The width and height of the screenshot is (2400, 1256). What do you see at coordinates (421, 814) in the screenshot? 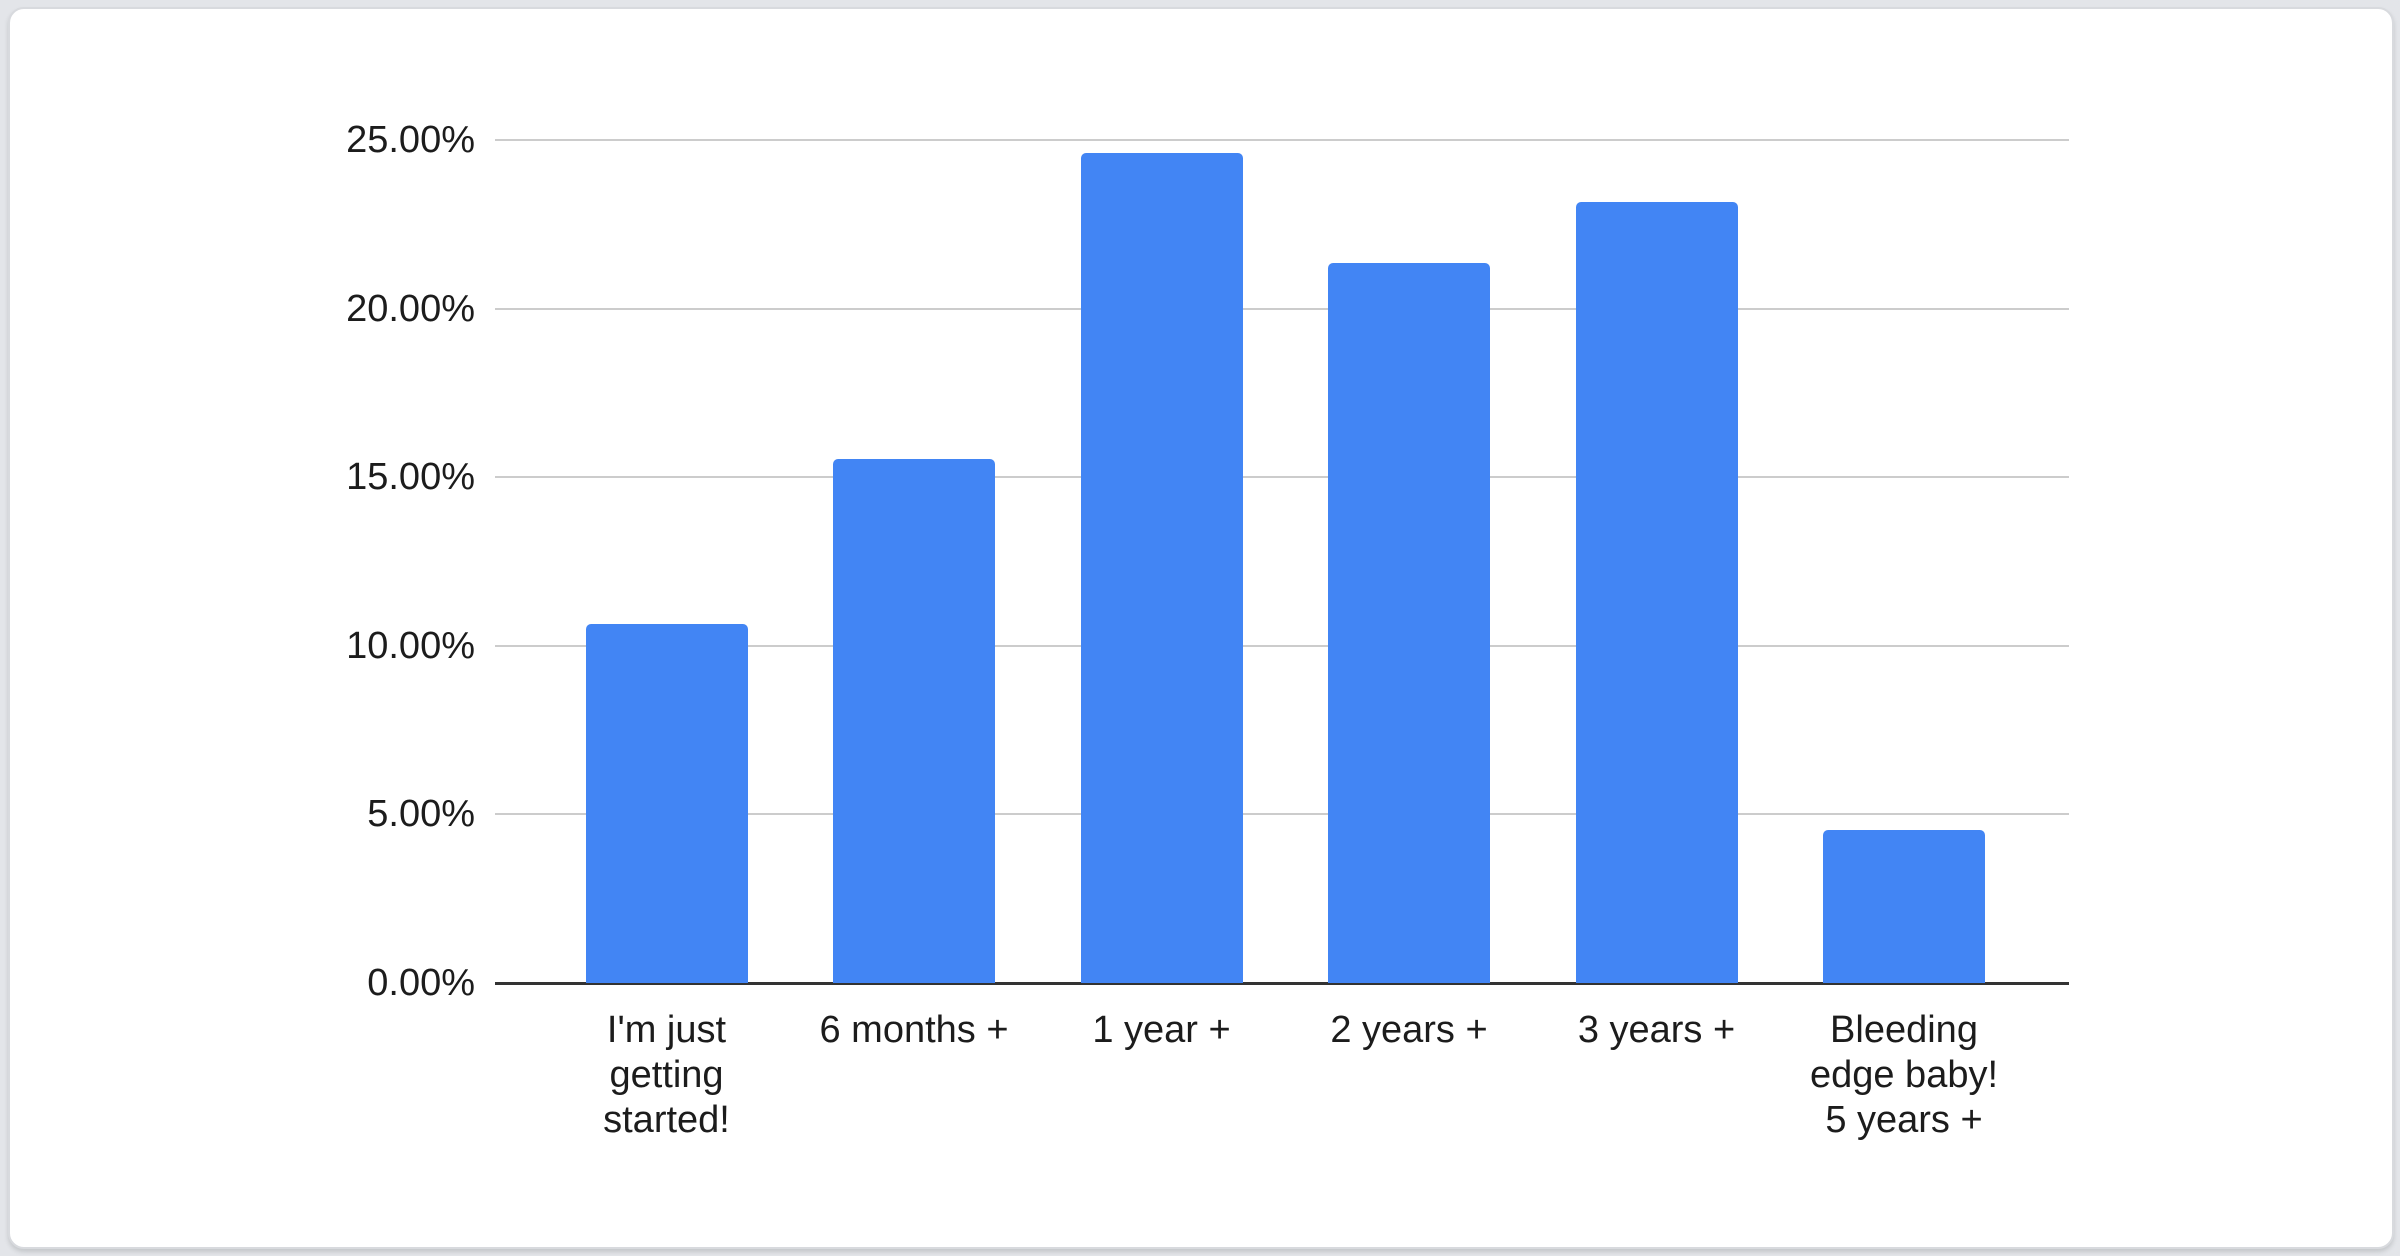
I see `y-axis-tick-label: 5.00%` at bounding box center [421, 814].